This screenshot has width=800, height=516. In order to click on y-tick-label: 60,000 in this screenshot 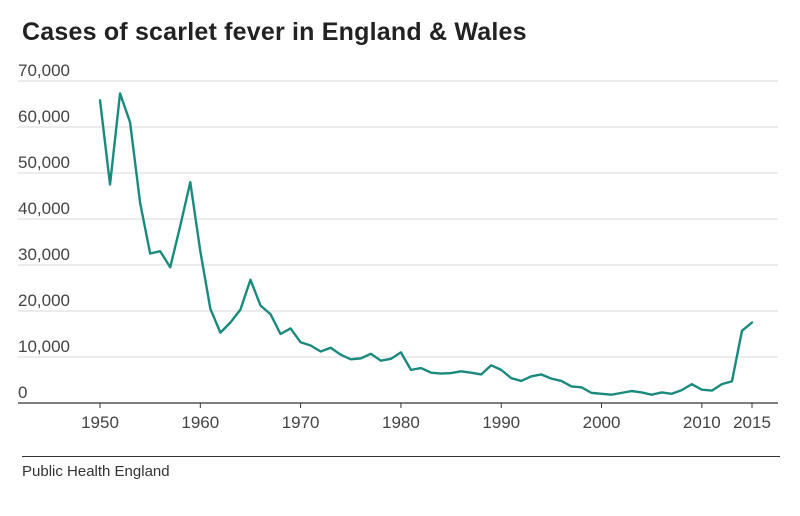, I will do `click(44, 116)`.